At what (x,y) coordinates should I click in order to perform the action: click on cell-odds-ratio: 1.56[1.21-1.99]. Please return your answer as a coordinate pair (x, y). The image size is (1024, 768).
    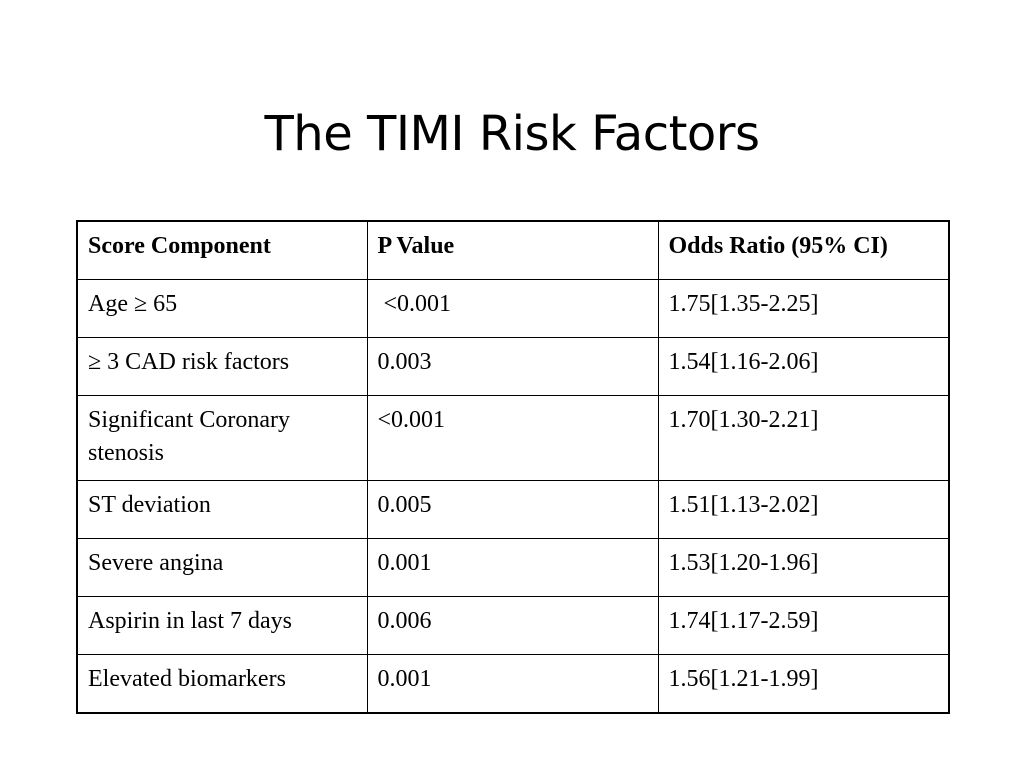
    Looking at the image, I should click on (803, 684).